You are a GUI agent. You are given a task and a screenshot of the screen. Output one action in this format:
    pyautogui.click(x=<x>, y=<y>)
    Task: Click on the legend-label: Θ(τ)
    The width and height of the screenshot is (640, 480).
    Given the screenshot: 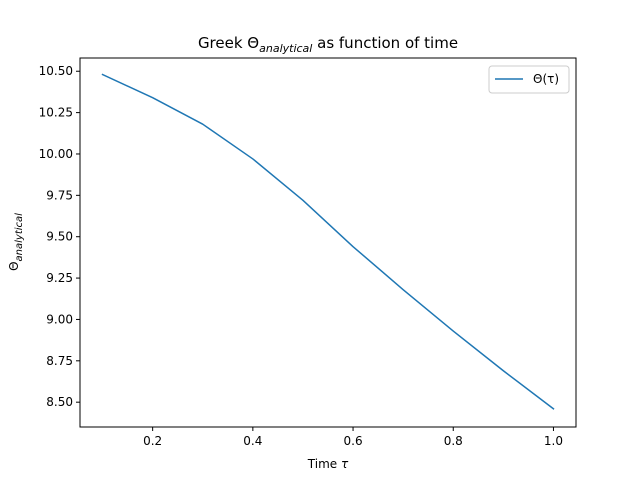 What is the action you would take?
    pyautogui.click(x=546, y=79)
    